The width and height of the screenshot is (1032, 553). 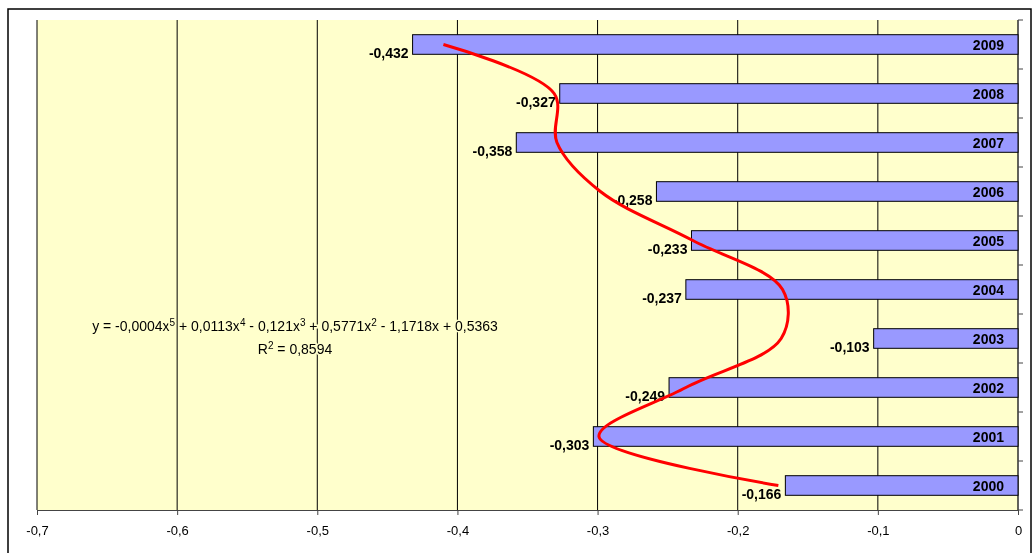 I want to click on y-tick-label: 2009, so click(x=988, y=44).